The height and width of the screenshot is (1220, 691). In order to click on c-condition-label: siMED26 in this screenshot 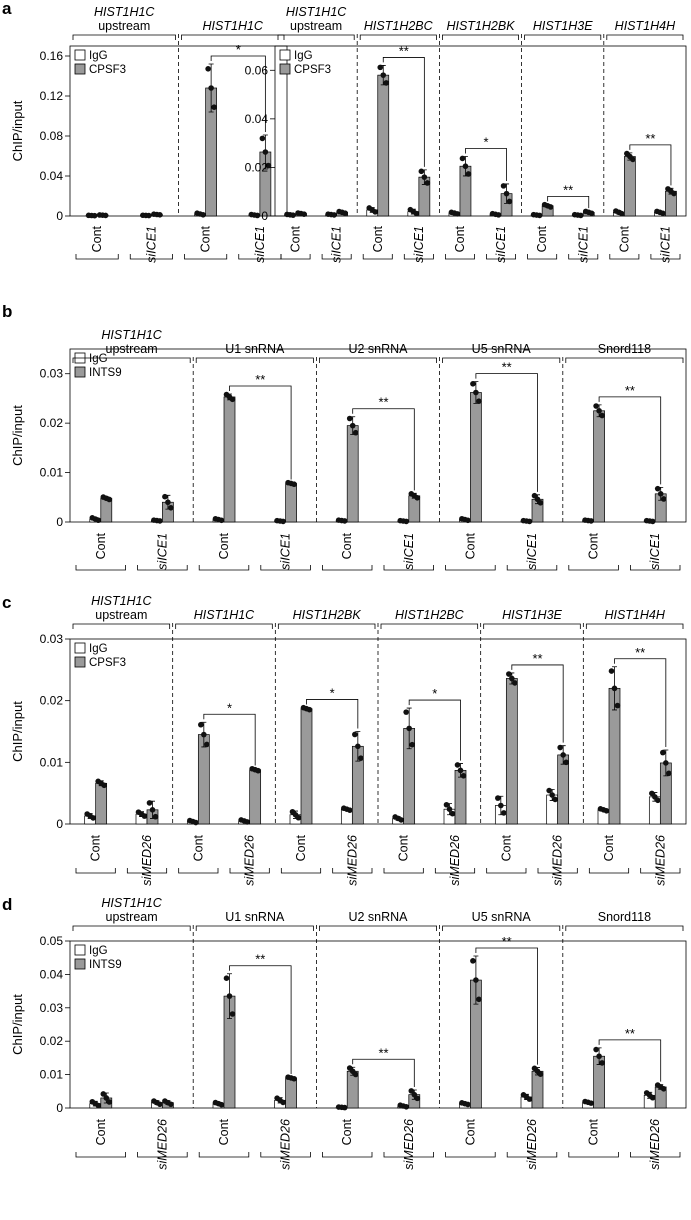, I will do `click(455, 860)`.